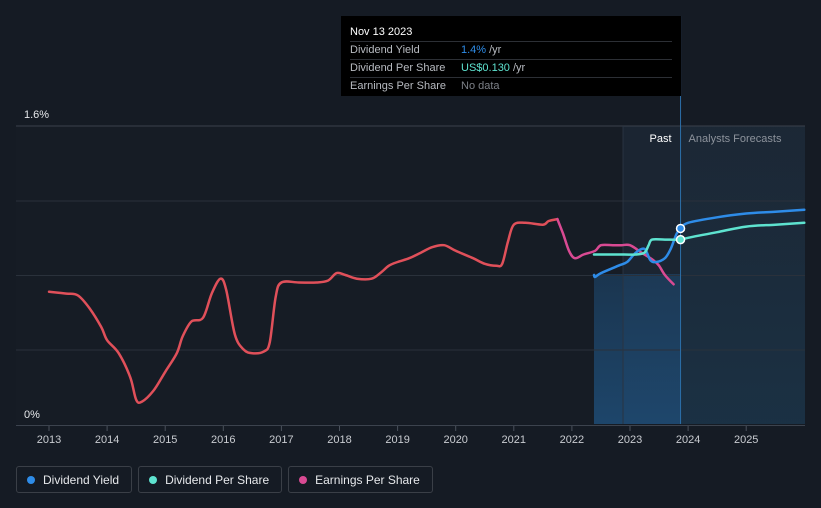  What do you see at coordinates (572, 440) in the screenshot?
I see `x-tick-label: 2022` at bounding box center [572, 440].